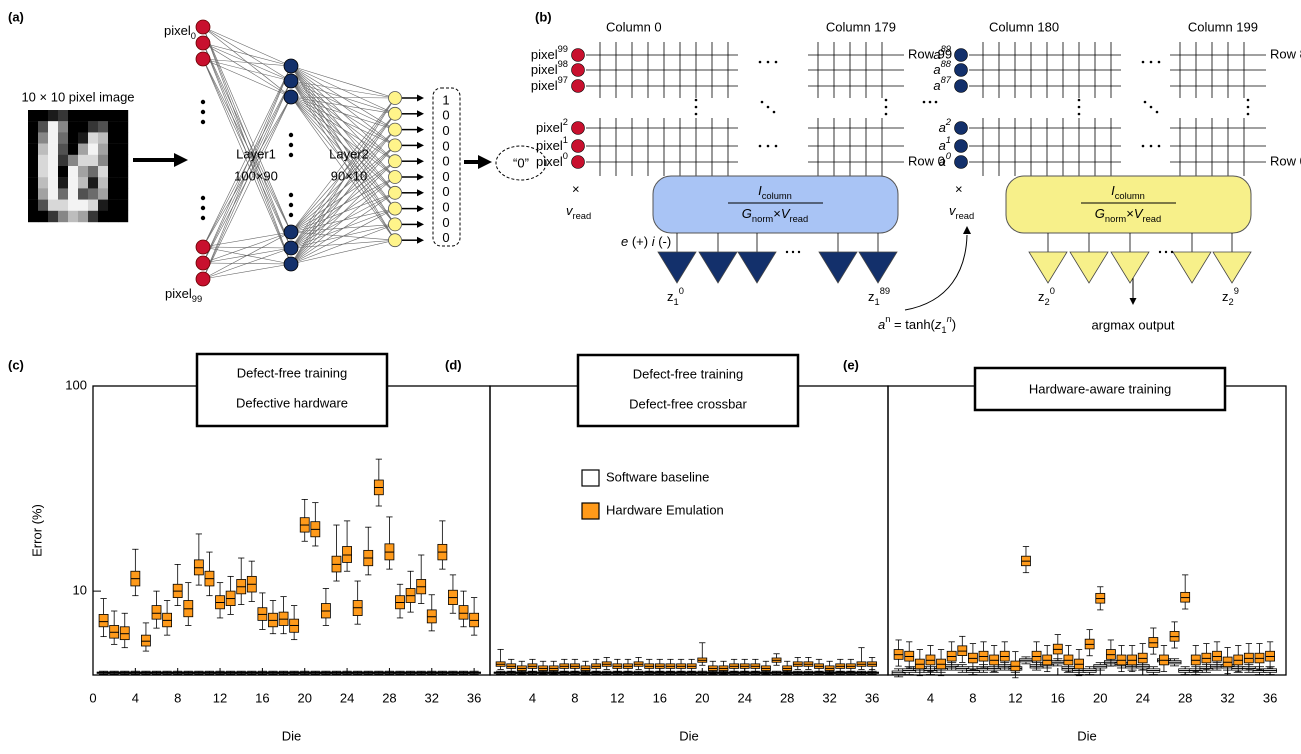  What do you see at coordinates (688, 390) in the screenshot?
I see `title-box` at bounding box center [688, 390].